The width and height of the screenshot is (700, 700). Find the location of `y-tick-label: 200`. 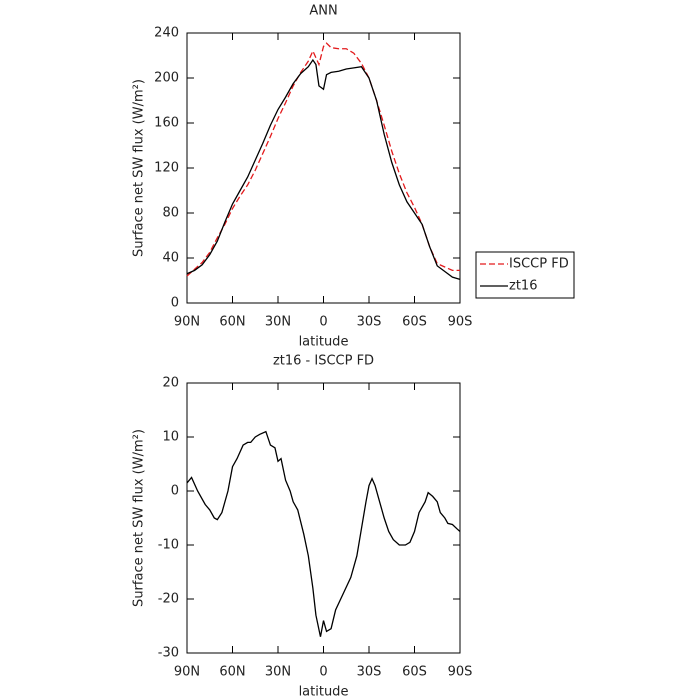

y-tick-label: 200 is located at coordinates (166, 78).